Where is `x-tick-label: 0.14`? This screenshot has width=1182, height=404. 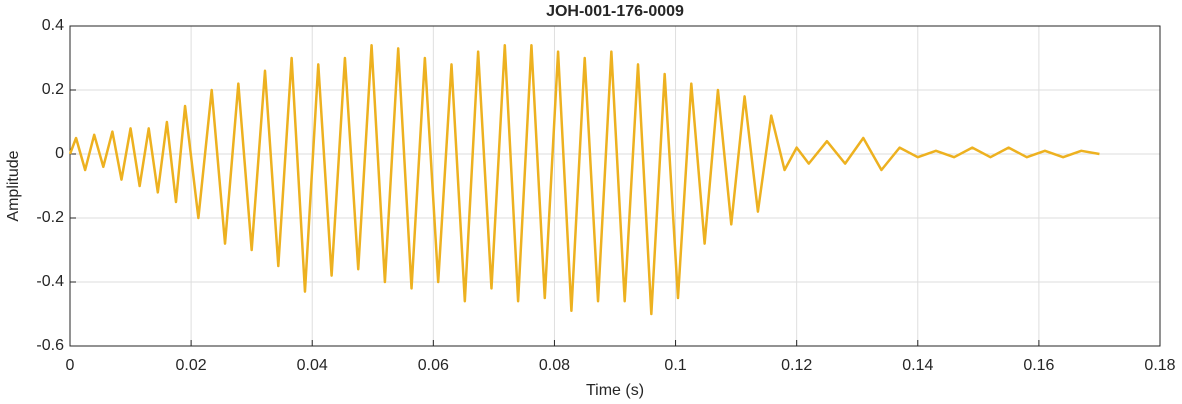 x-tick-label: 0.14 is located at coordinates (917, 365).